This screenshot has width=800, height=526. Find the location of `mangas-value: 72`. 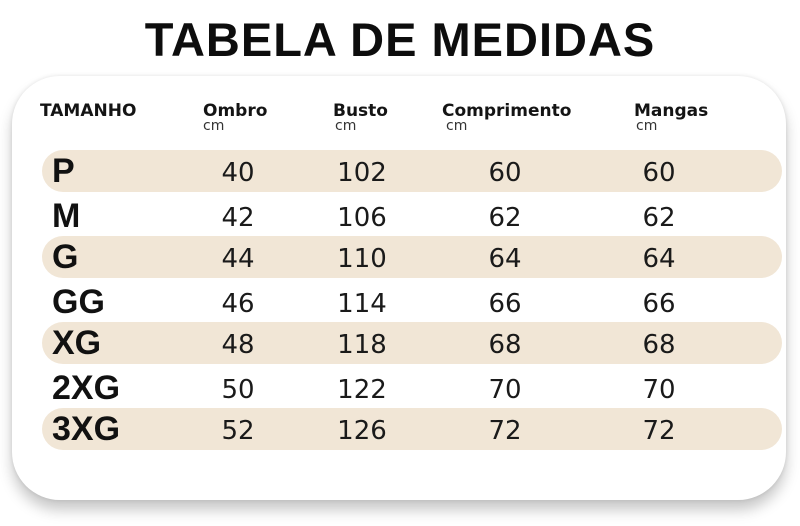

mangas-value: 72 is located at coordinates (659, 431).